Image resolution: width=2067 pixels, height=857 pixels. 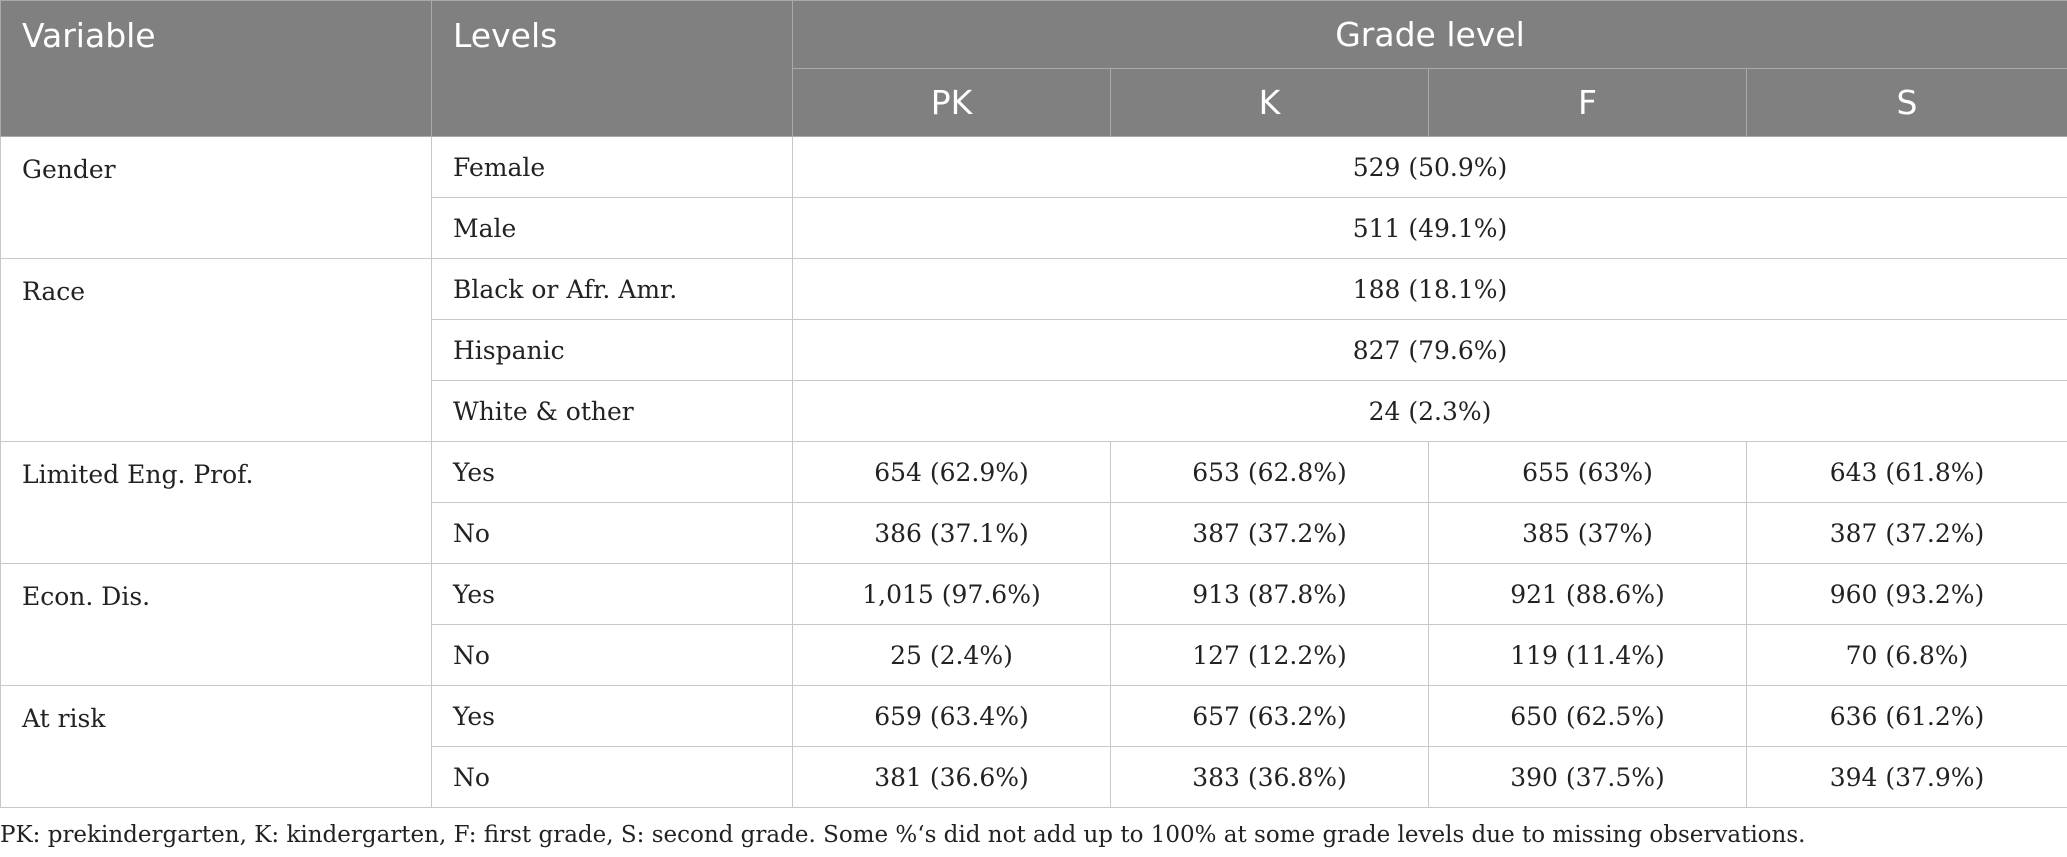 What do you see at coordinates (1906, 472) in the screenshot?
I see `value-cell-s: 643 (61.8%)` at bounding box center [1906, 472].